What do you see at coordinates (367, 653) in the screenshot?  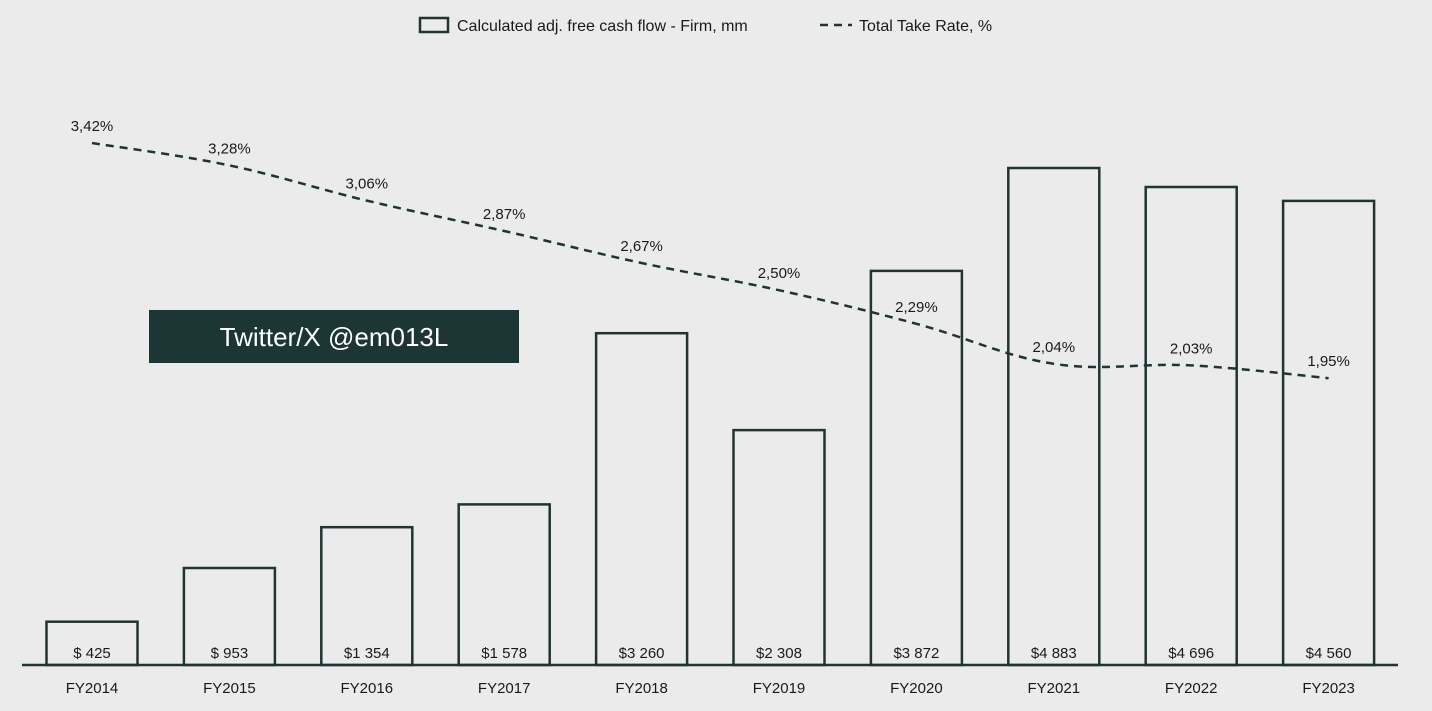 I see `bar-label-fy2016: $1 354` at bounding box center [367, 653].